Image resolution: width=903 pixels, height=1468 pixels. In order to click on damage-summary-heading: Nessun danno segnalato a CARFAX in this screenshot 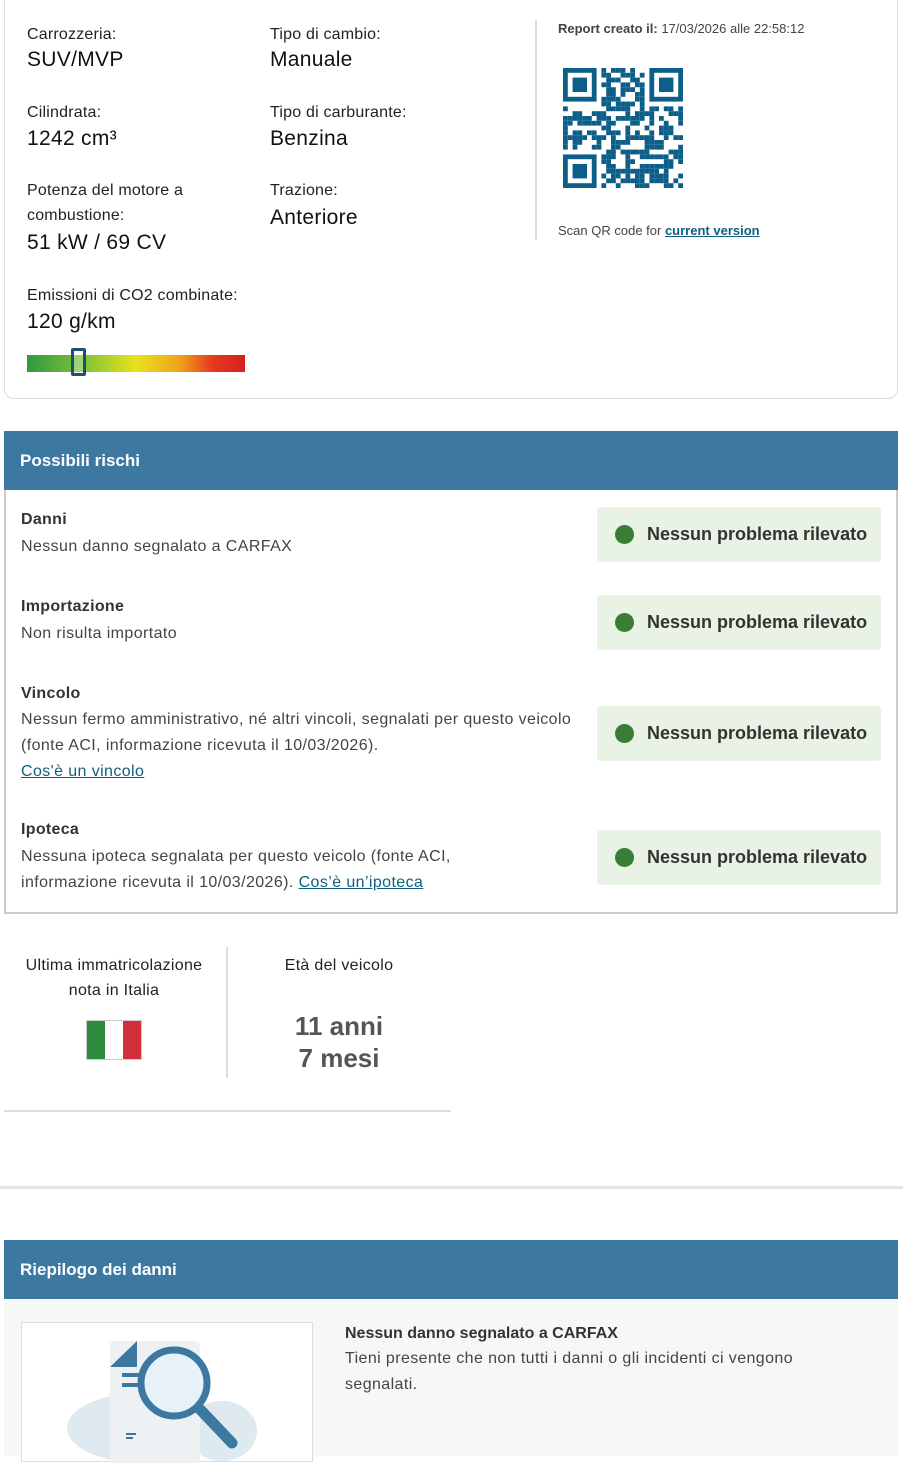, I will do `click(481, 1333)`.